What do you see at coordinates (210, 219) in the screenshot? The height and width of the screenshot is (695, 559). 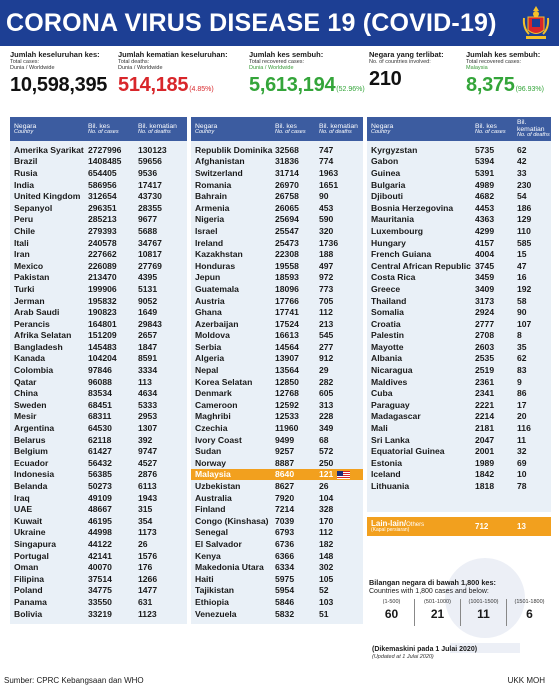 I see `country-name: Nigeria` at bounding box center [210, 219].